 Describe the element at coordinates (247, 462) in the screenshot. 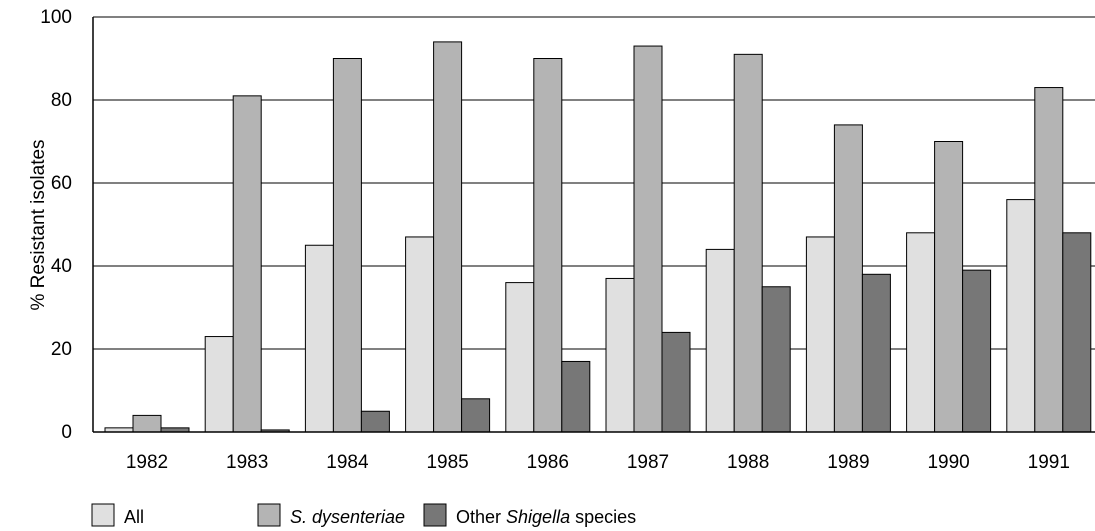

I see `x-tick-label: 1983` at that location.